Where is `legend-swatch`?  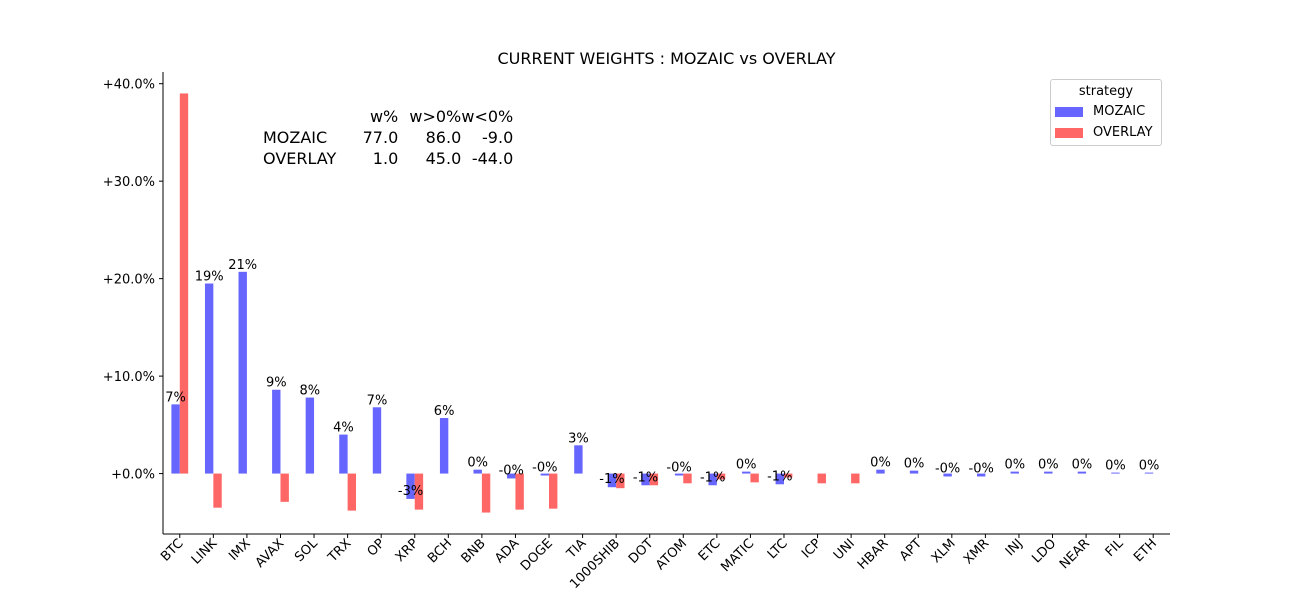 legend-swatch is located at coordinates (1069, 132).